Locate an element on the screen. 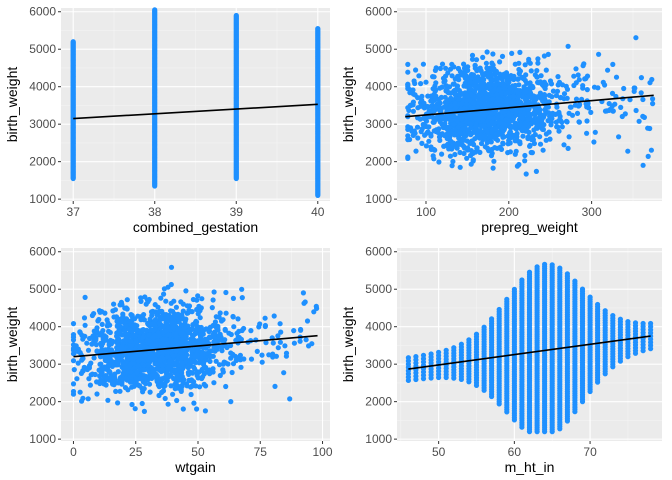 This screenshot has width=672, height=480. y-axis-title: birth_weight is located at coordinates (348, 105).